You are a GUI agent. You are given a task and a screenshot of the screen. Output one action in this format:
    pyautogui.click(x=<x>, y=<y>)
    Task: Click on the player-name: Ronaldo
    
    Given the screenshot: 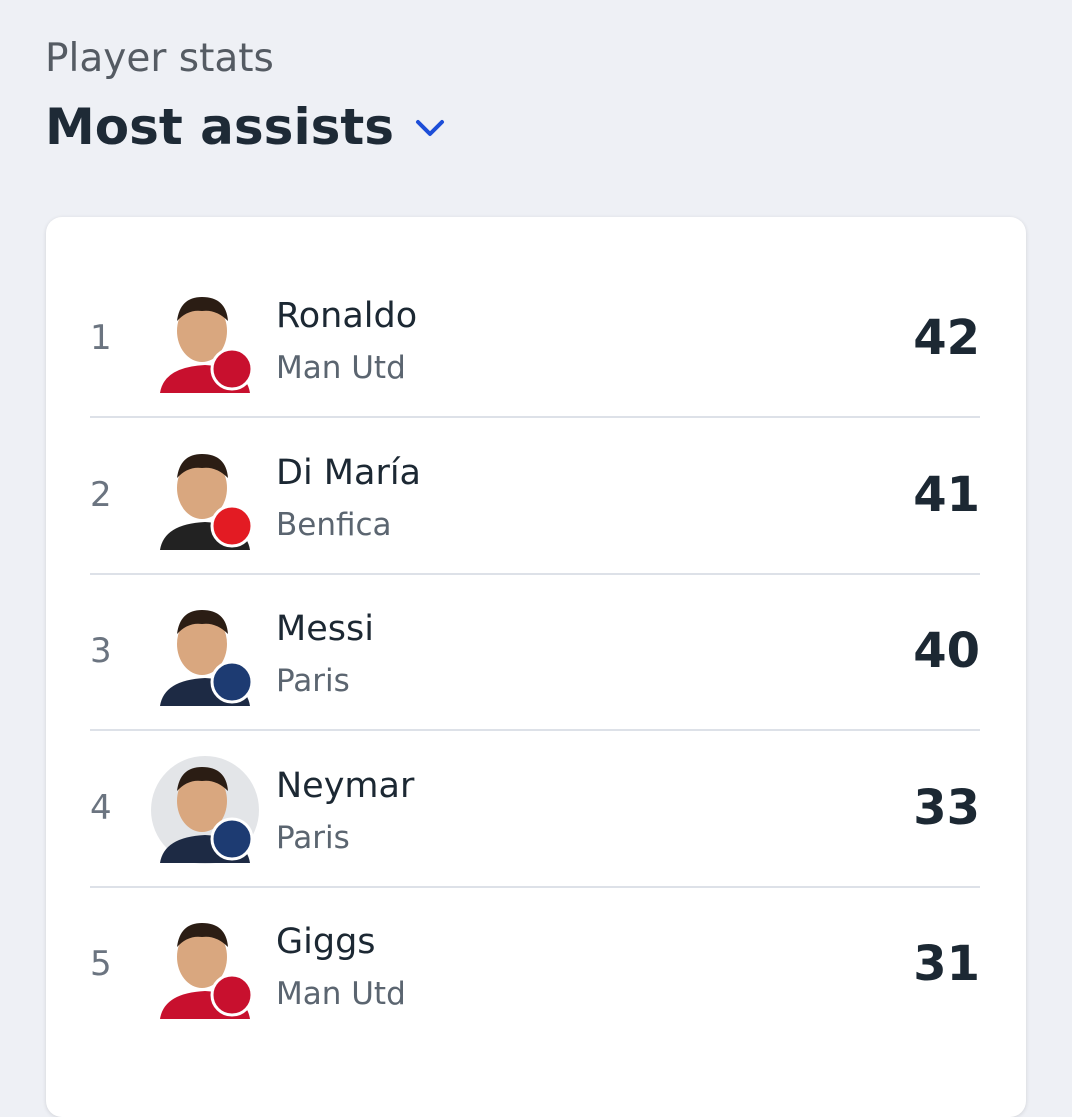 What is the action you would take?
    pyautogui.click(x=347, y=316)
    